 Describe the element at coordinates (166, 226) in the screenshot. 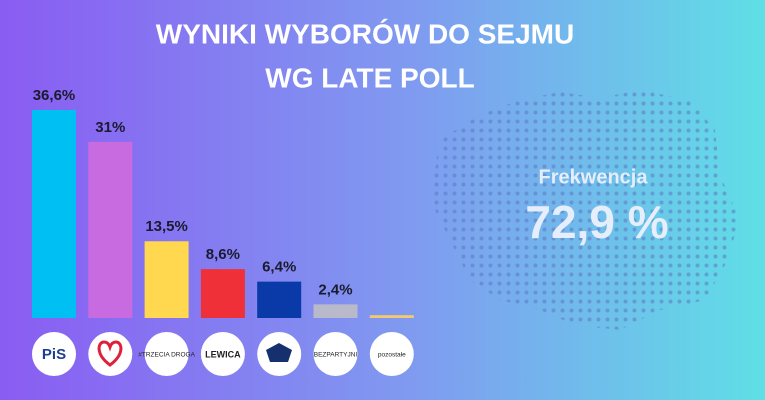

I see `value-label: 13,5%` at that location.